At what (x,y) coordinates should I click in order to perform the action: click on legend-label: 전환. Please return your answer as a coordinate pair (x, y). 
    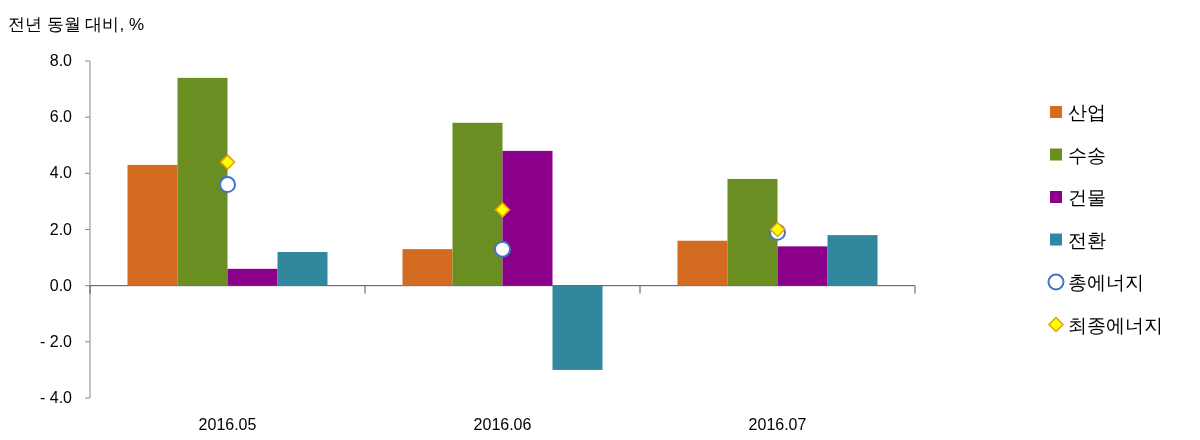
    Looking at the image, I should click on (1087, 240).